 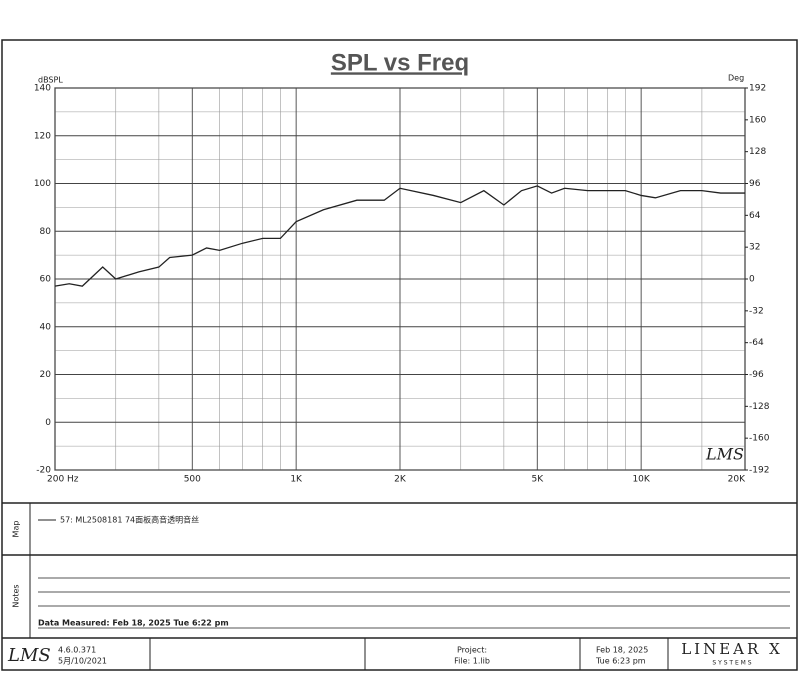 I want to click on y2-tick-label: 32, so click(x=754, y=248).